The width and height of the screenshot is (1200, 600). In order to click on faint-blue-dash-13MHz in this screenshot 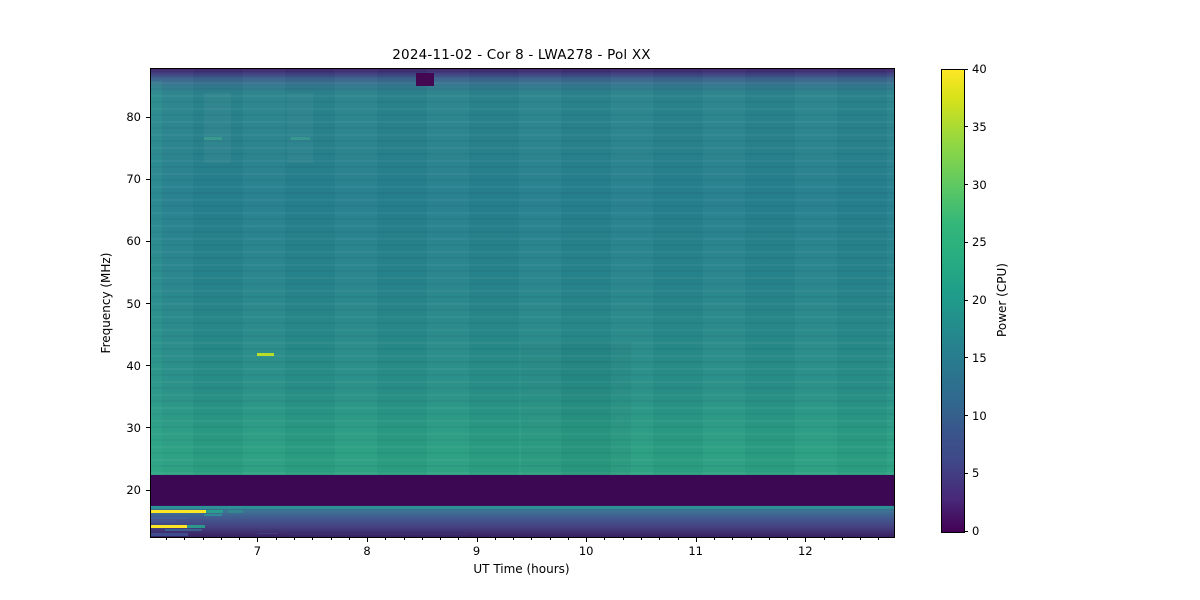, I will do `click(376, 534)`.